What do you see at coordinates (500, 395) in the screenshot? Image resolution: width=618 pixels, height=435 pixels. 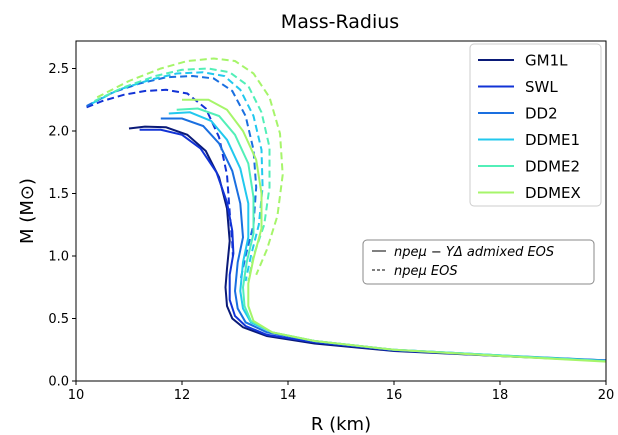 I see `x-tick-label: 18` at bounding box center [500, 395].